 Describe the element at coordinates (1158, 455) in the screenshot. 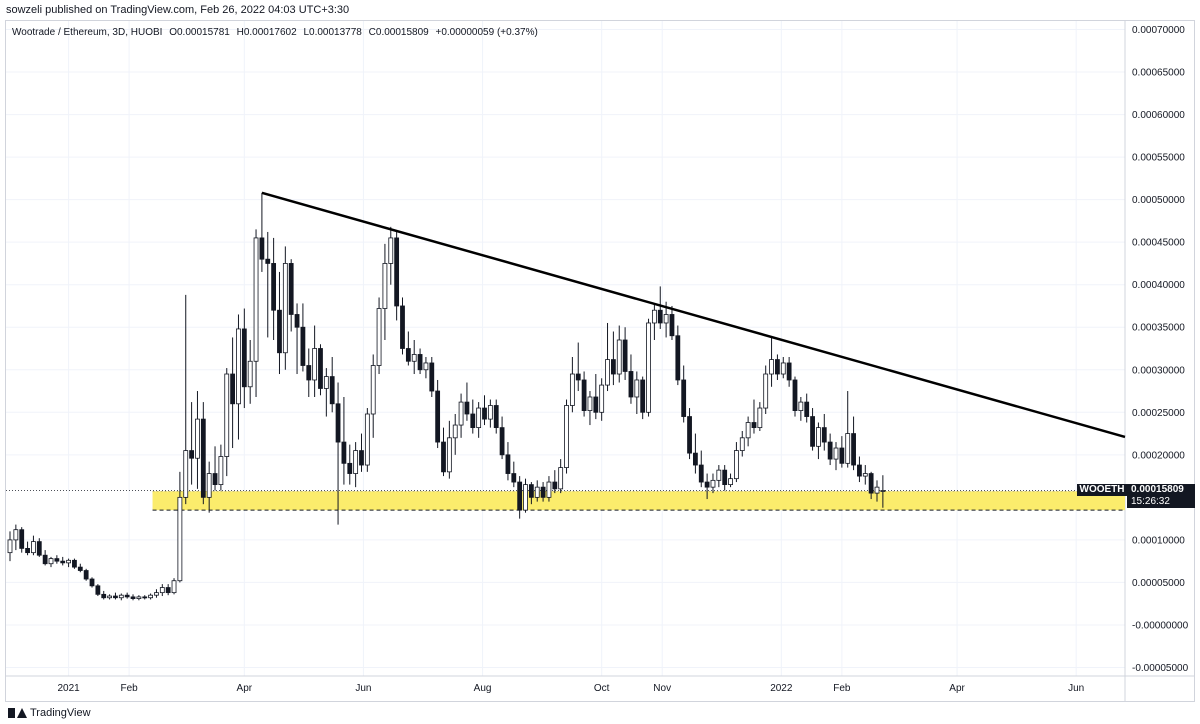

I see `price-tick-label: 0.00020000` at that location.